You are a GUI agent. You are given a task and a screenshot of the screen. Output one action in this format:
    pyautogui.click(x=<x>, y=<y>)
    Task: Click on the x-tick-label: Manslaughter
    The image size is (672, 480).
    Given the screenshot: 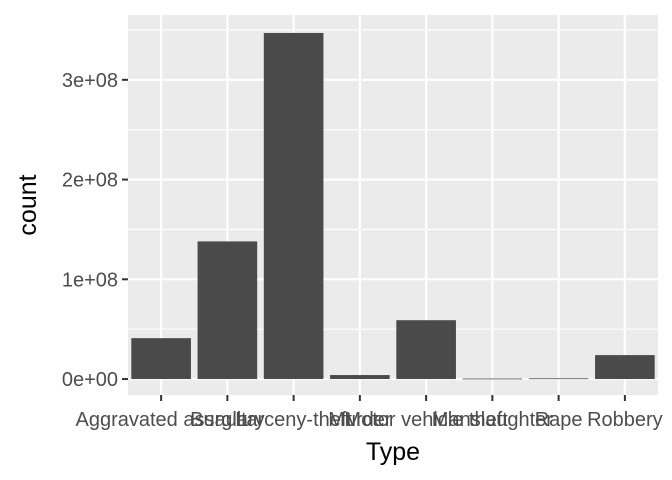 What is the action you would take?
    pyautogui.click(x=493, y=420)
    